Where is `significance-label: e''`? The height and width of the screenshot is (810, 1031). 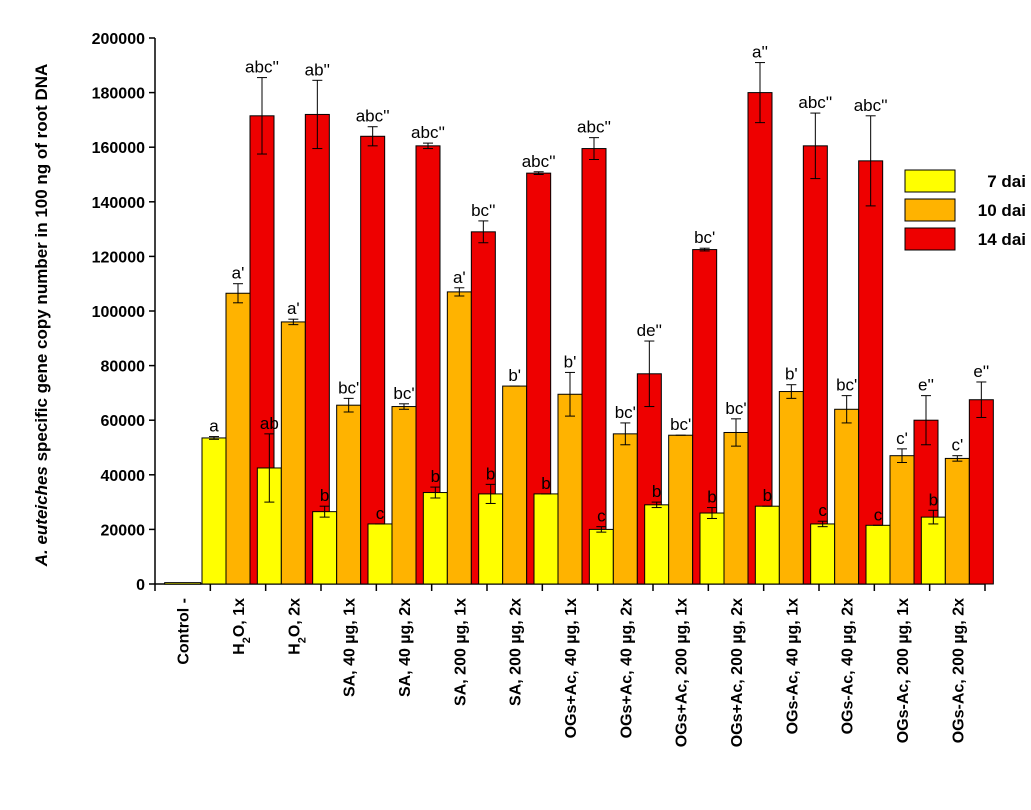 significance-label: e'' is located at coordinates (981, 371).